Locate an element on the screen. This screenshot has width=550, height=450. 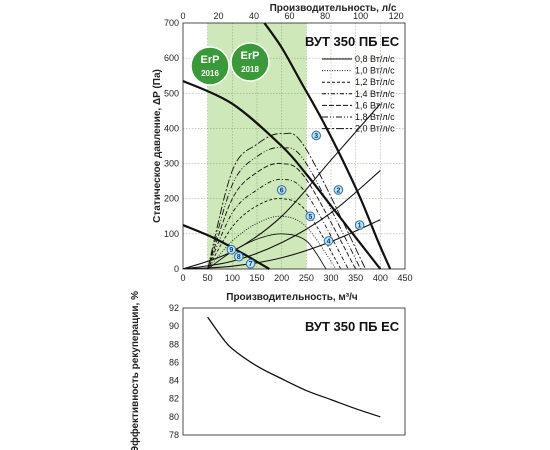
marker-label: 7 is located at coordinates (251, 264).